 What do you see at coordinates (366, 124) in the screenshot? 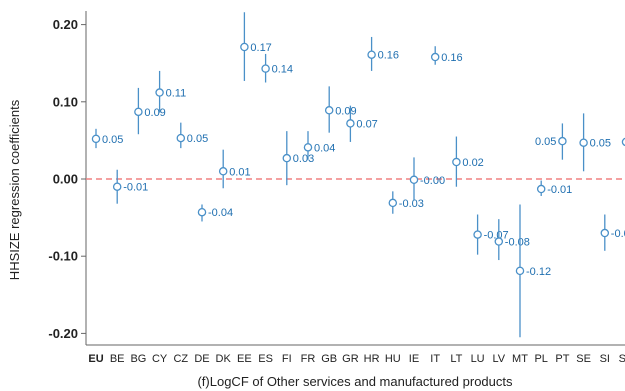
I see `data-label: 0.07` at bounding box center [366, 124].